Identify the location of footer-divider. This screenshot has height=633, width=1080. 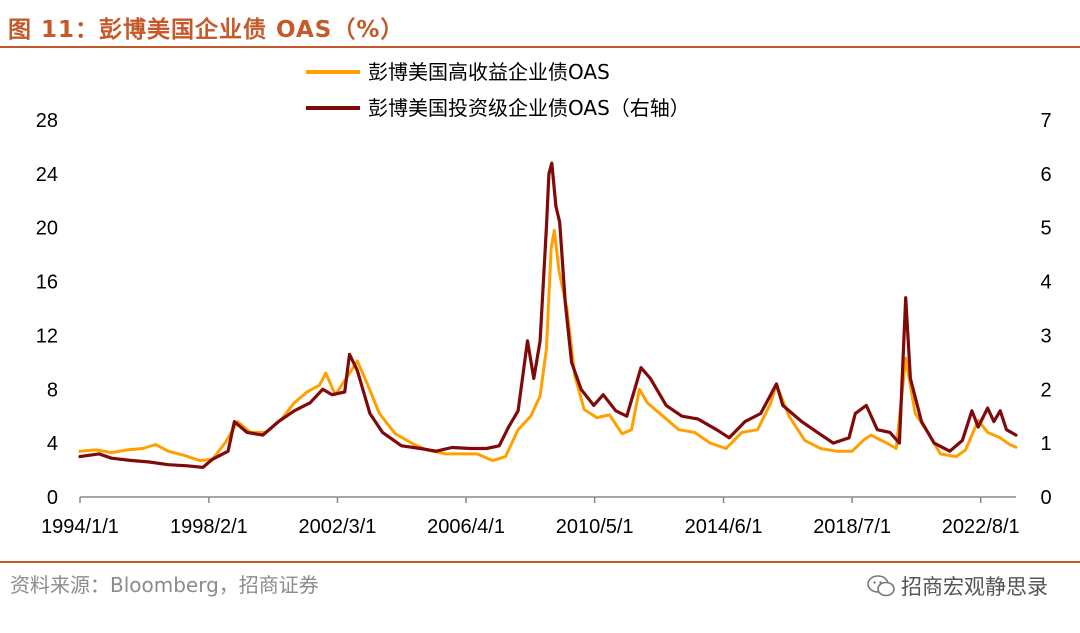
(540, 562).